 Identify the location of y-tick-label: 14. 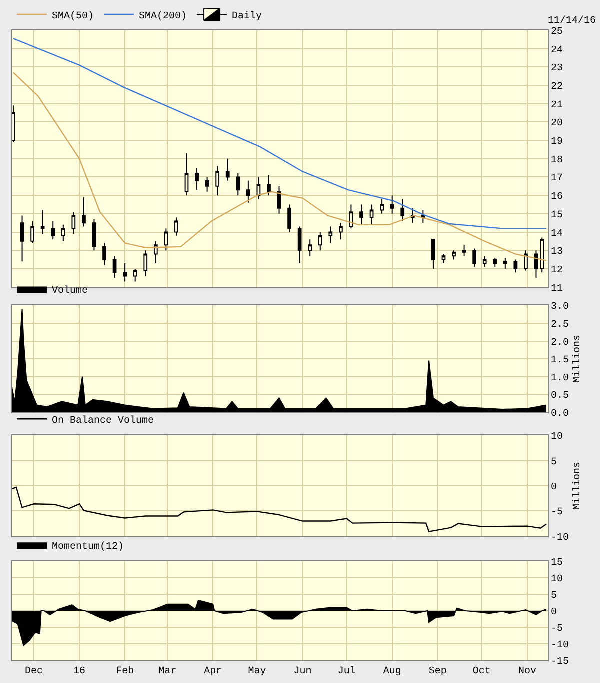
(557, 234).